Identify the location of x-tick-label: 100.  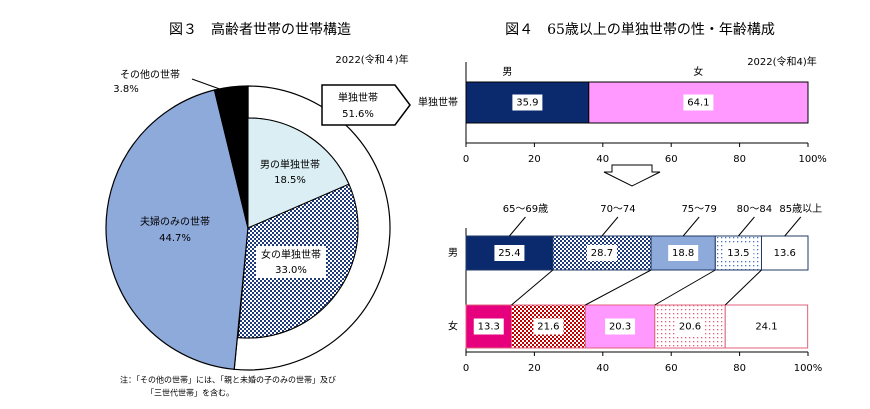
(807, 159).